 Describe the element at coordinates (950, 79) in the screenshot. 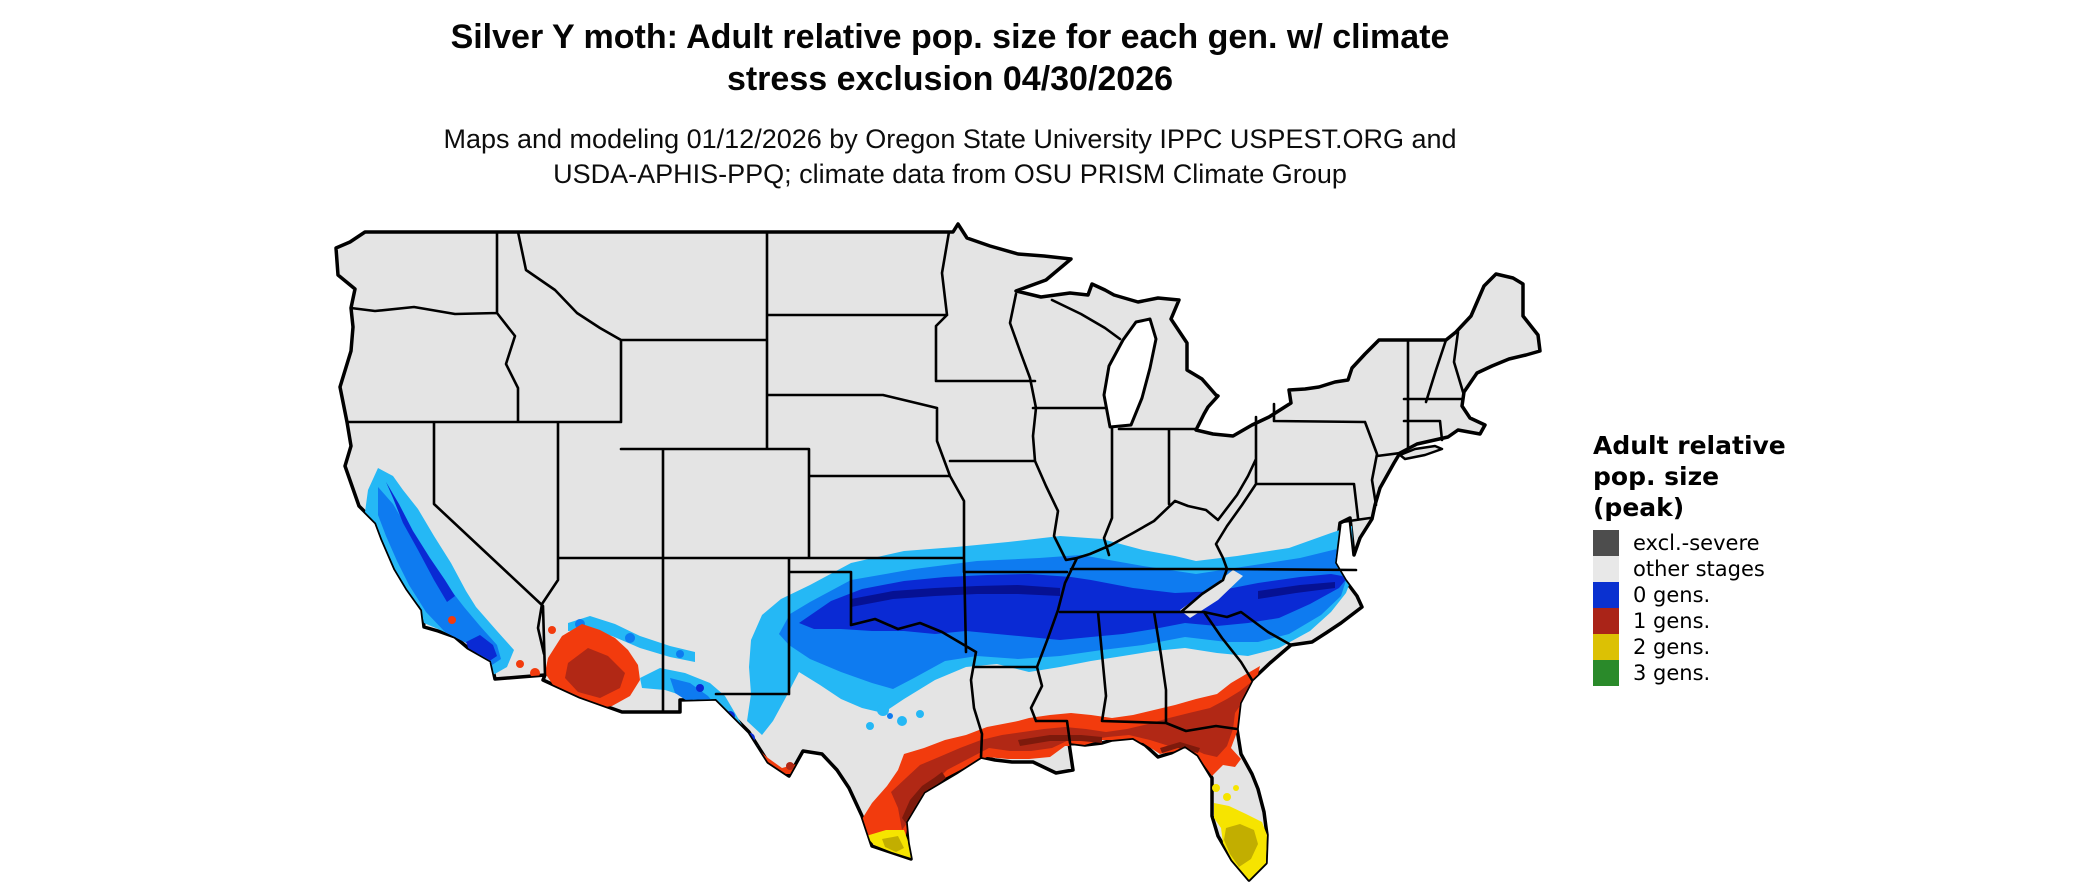

I see `figure-title-line2: stress exclusion 04/30/2026` at that location.